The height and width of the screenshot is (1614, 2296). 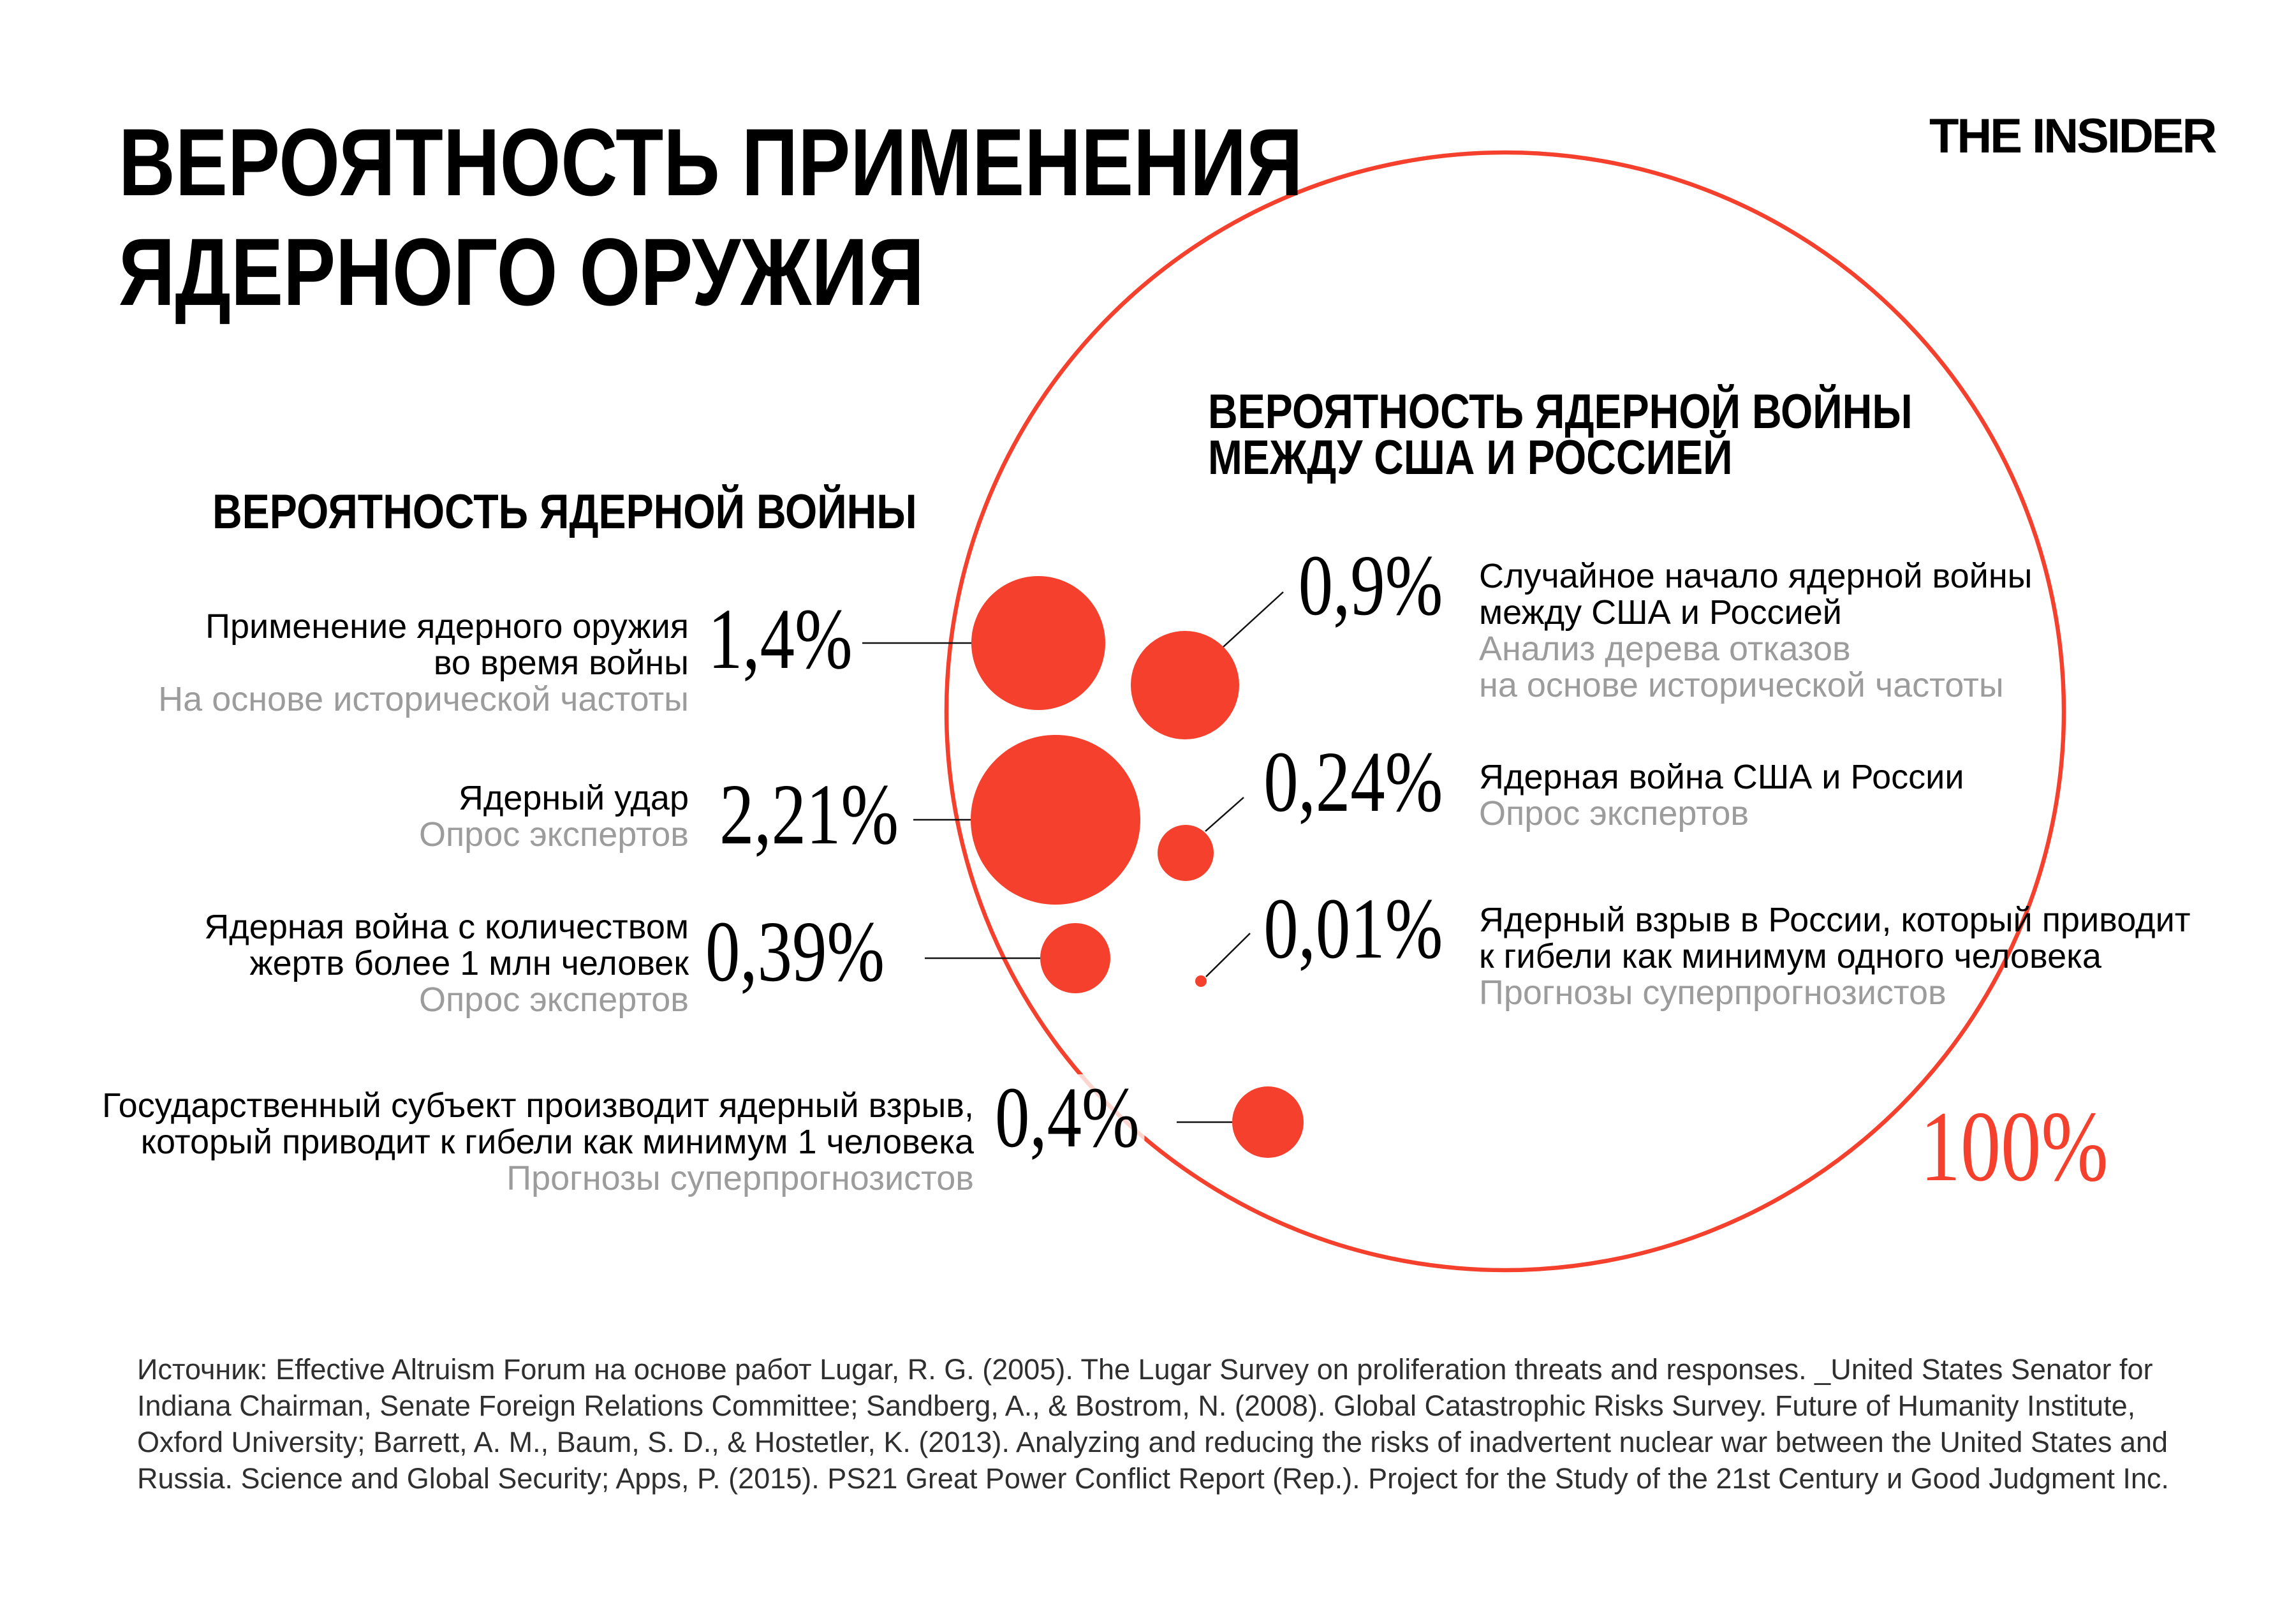 I want to click on right-section-header-line2: МЕЖДУ США И РОССИЕЙ, so click(x=1470, y=458).